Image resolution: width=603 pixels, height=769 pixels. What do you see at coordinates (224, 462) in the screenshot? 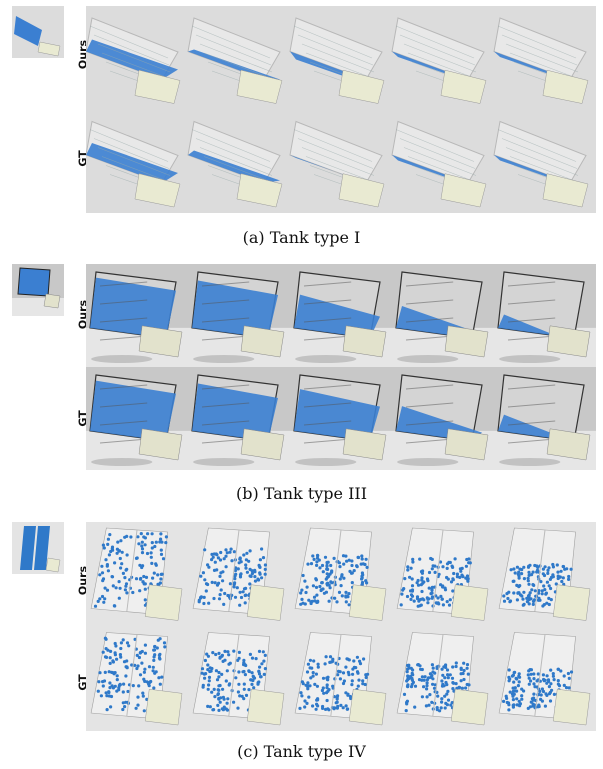
I see `shadow` at bounding box center [224, 462].